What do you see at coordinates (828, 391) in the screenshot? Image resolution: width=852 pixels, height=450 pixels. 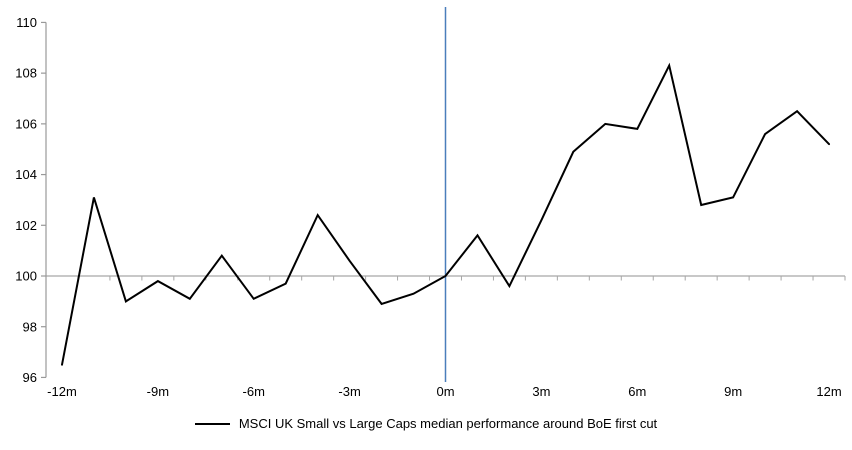 I see `x-axis-label: 12m` at bounding box center [828, 391].